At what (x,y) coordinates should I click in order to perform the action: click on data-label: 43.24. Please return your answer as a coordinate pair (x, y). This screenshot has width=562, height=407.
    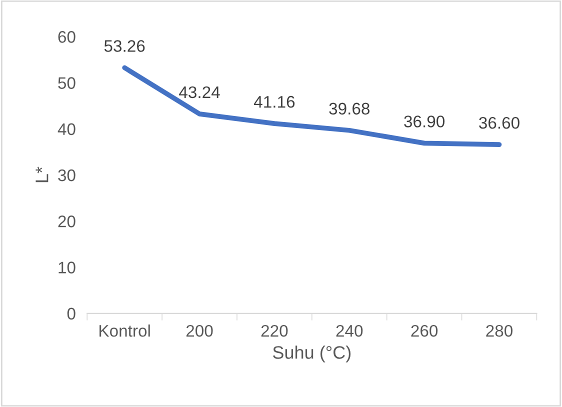
    Looking at the image, I should click on (199, 92).